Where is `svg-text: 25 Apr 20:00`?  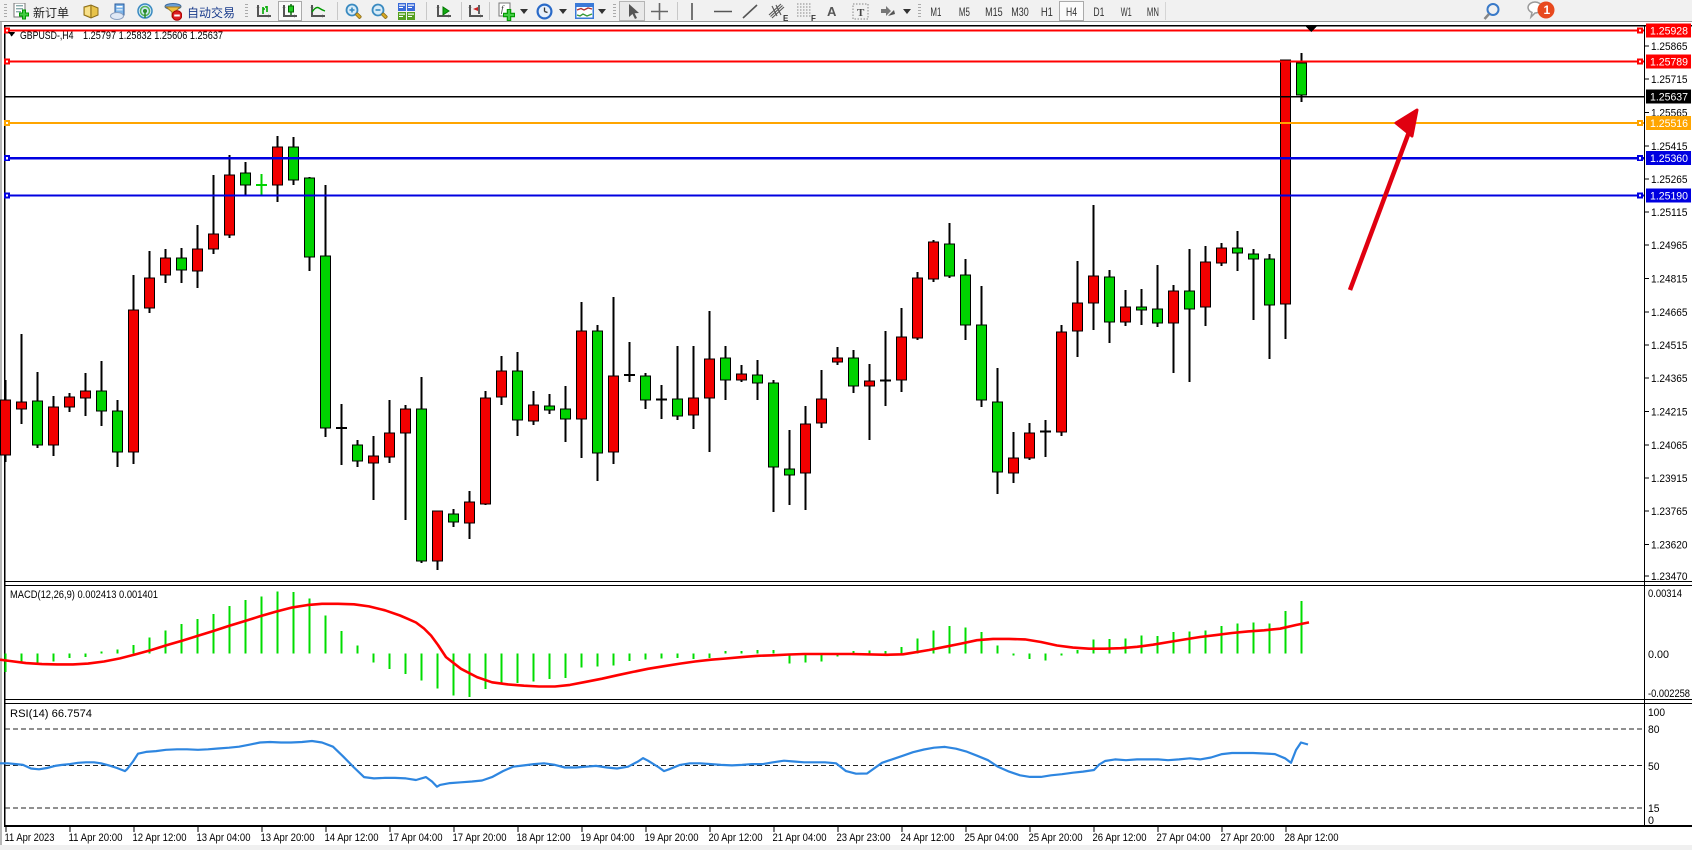 svg-text: 25 Apr 20:00 is located at coordinates (1056, 838).